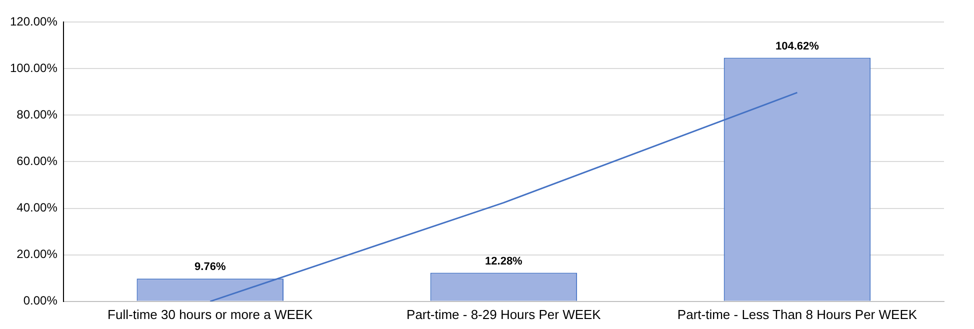 The width and height of the screenshot is (974, 329). I want to click on x-tick-label: Full-time 30 hours or more a WEEK, so click(211, 314).